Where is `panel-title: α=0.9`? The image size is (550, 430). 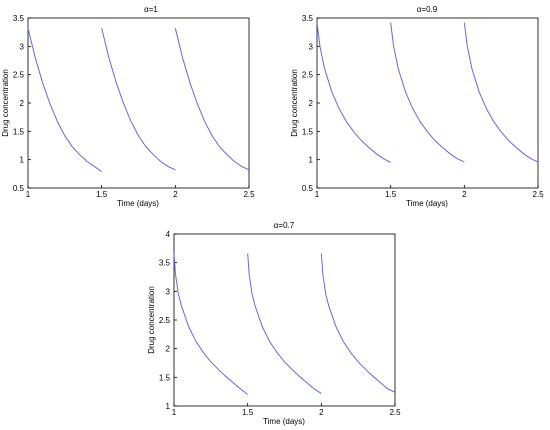
panel-title: α=0.9 is located at coordinates (427, 9).